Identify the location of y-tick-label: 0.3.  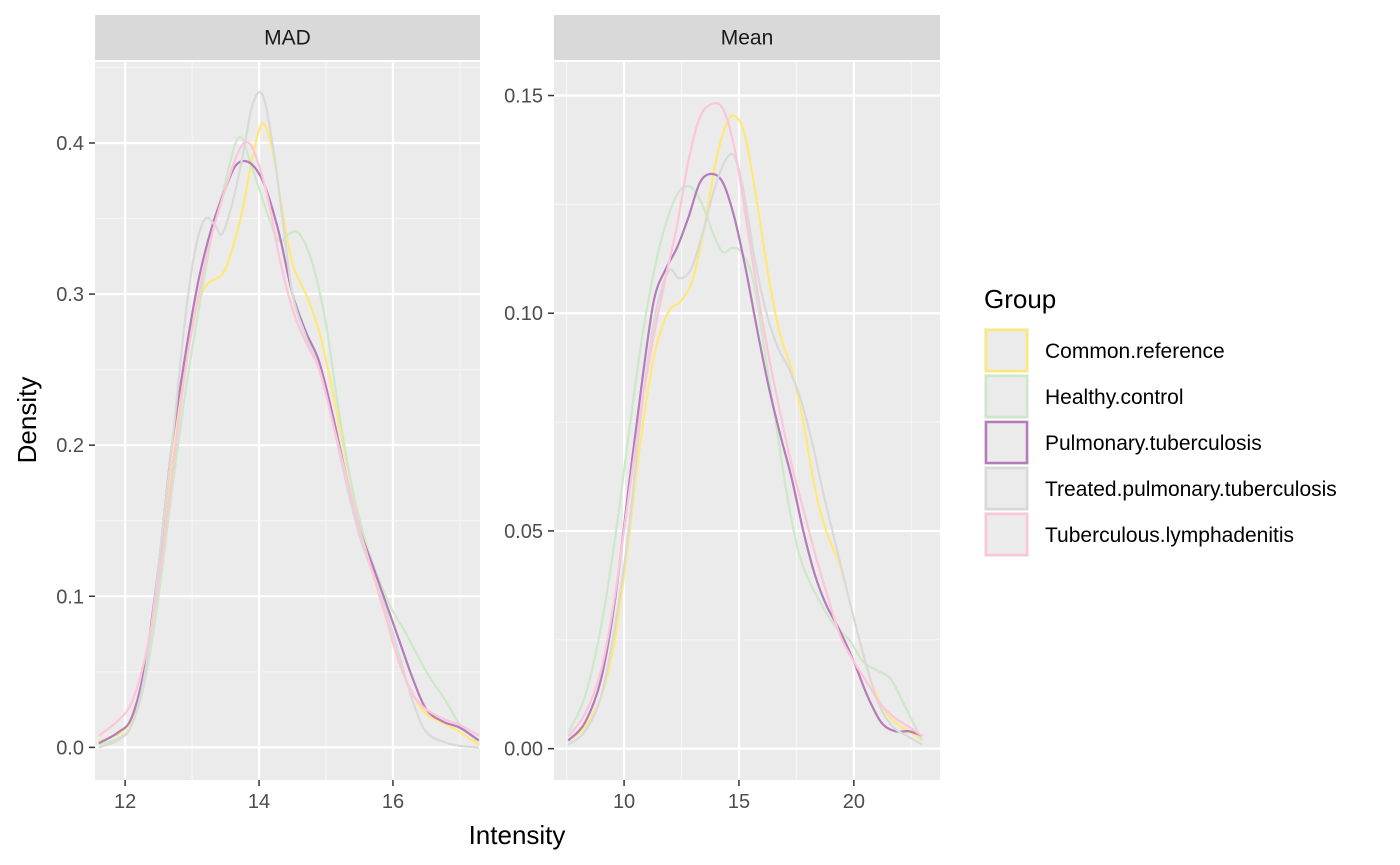
(70, 295).